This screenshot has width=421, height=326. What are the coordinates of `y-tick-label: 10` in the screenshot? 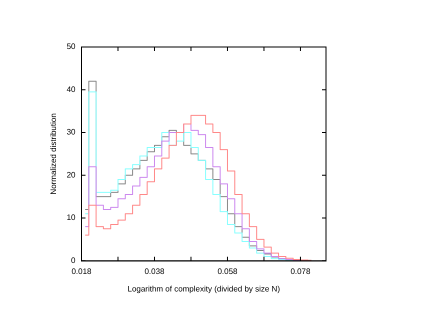 It's located at (71, 217).